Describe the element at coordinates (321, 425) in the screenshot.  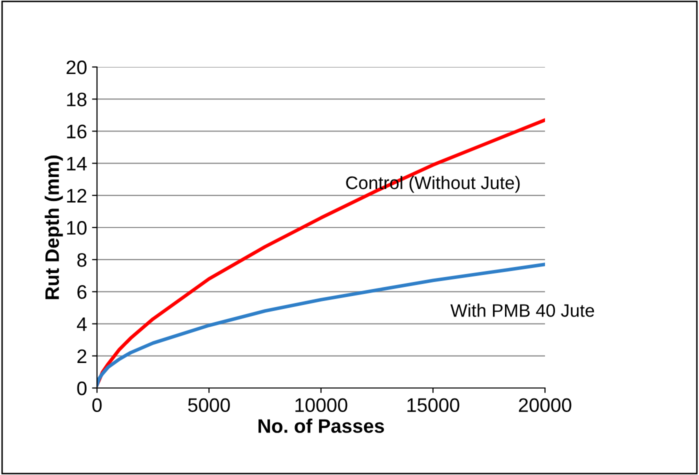
I see `x-axis-title: No. of Passes` at that location.